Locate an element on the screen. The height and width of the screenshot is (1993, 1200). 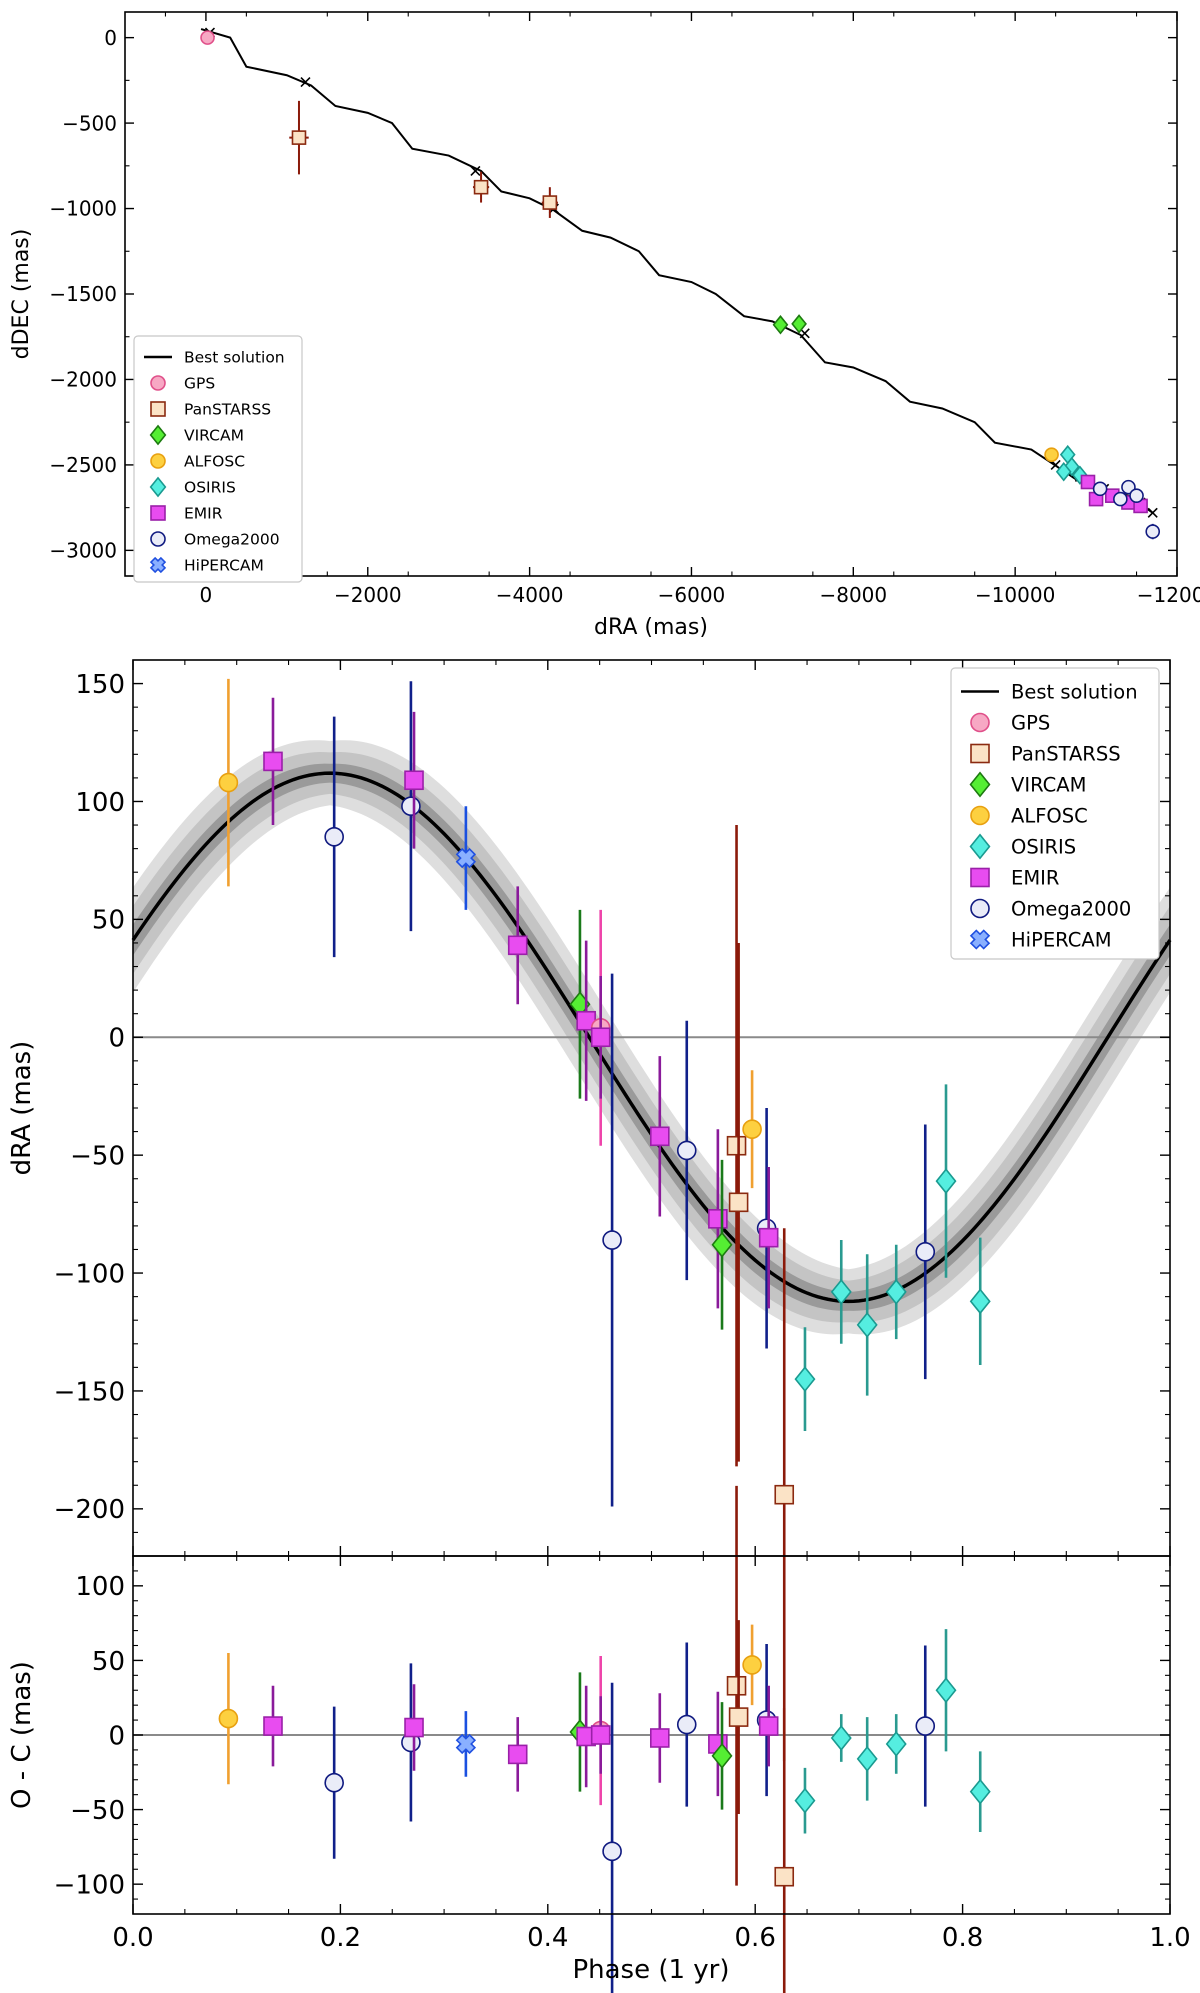
middle-legend-vircam-label: VIRCAM is located at coordinates (1048, 785).